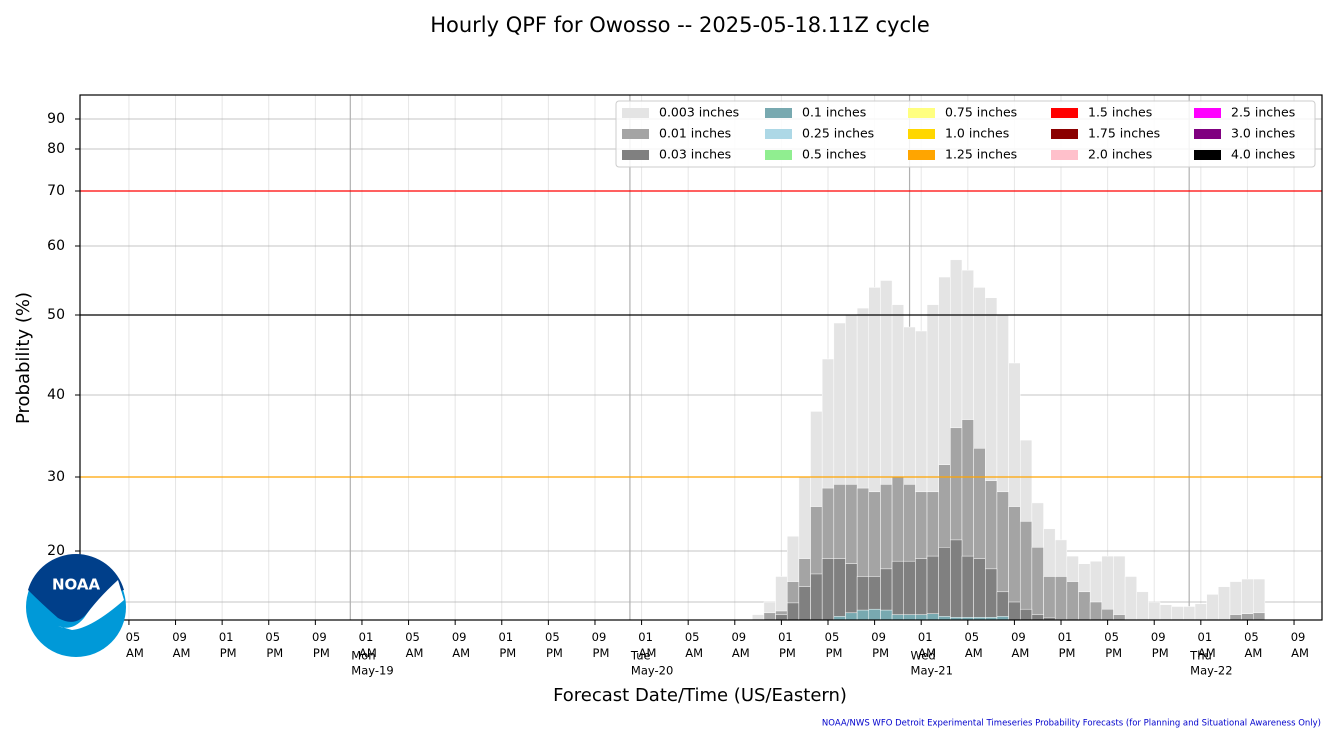 Image resolution: width=1336 pixels, height=743 pixels. What do you see at coordinates (56, 477) in the screenshot?
I see `y-tick-label: 30` at bounding box center [56, 477].